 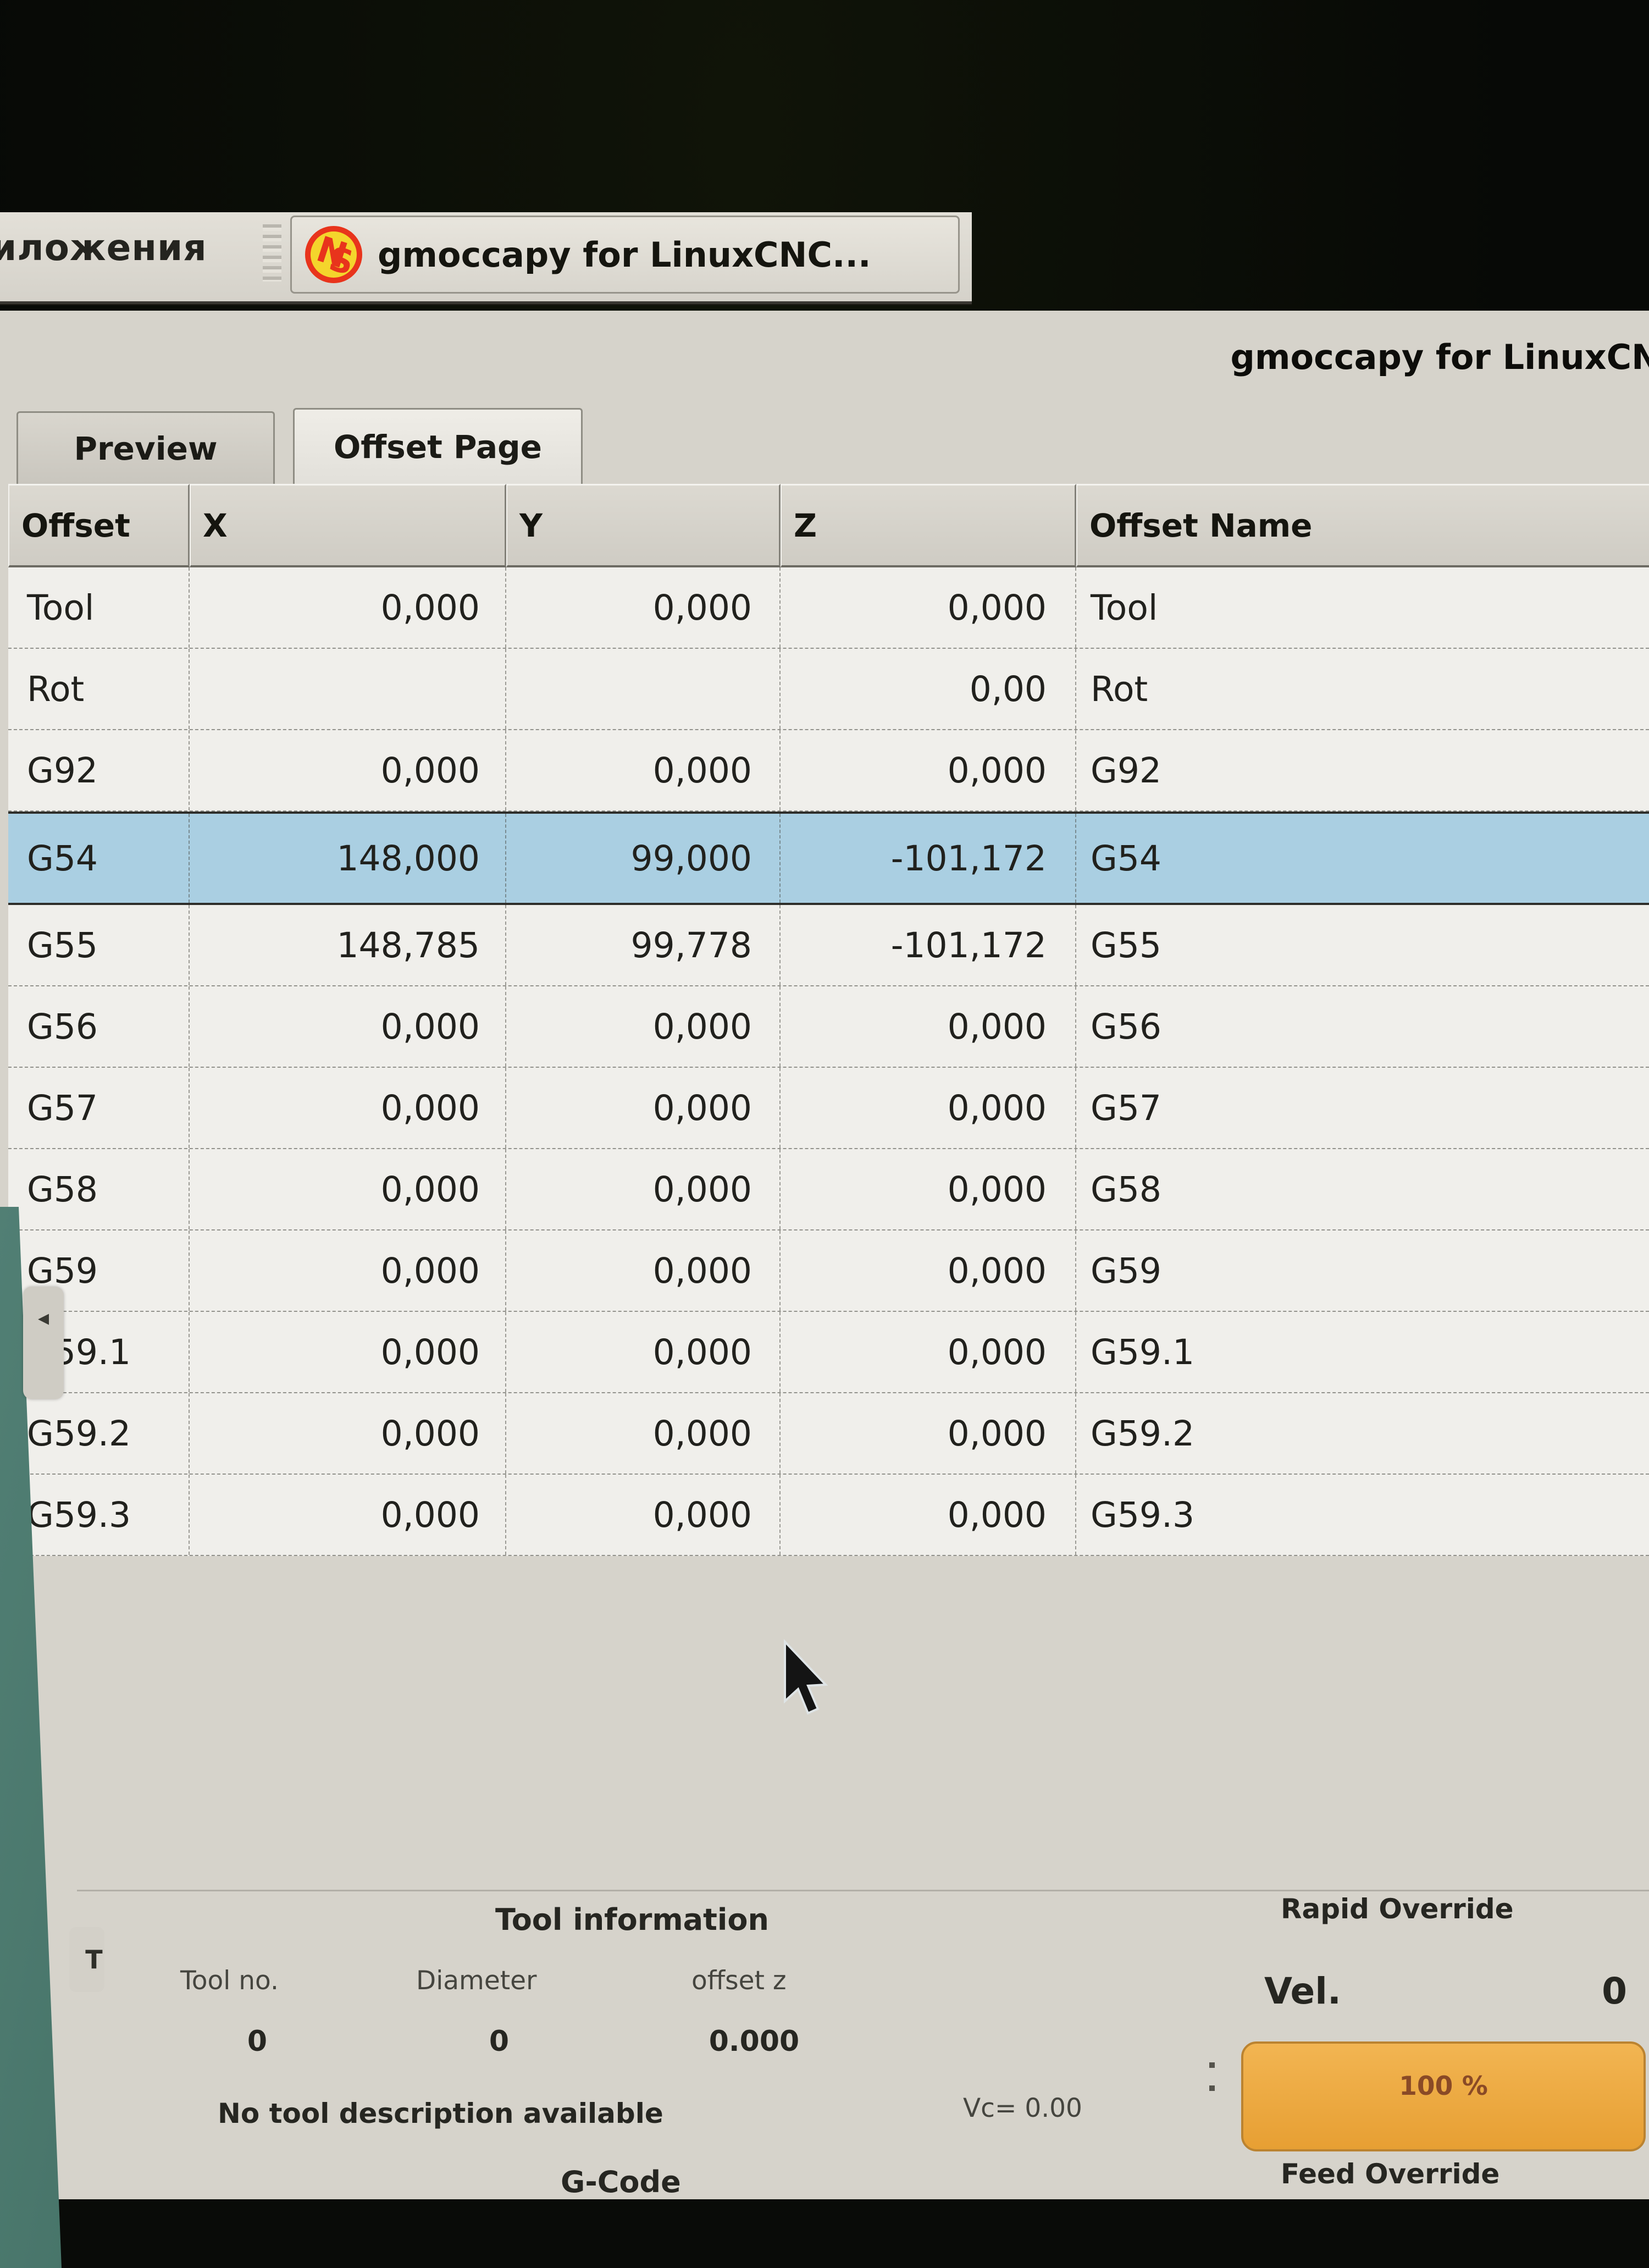 What do you see at coordinates (348, 945) in the screenshot?
I see `cell-x: 148,785` at bounding box center [348, 945].